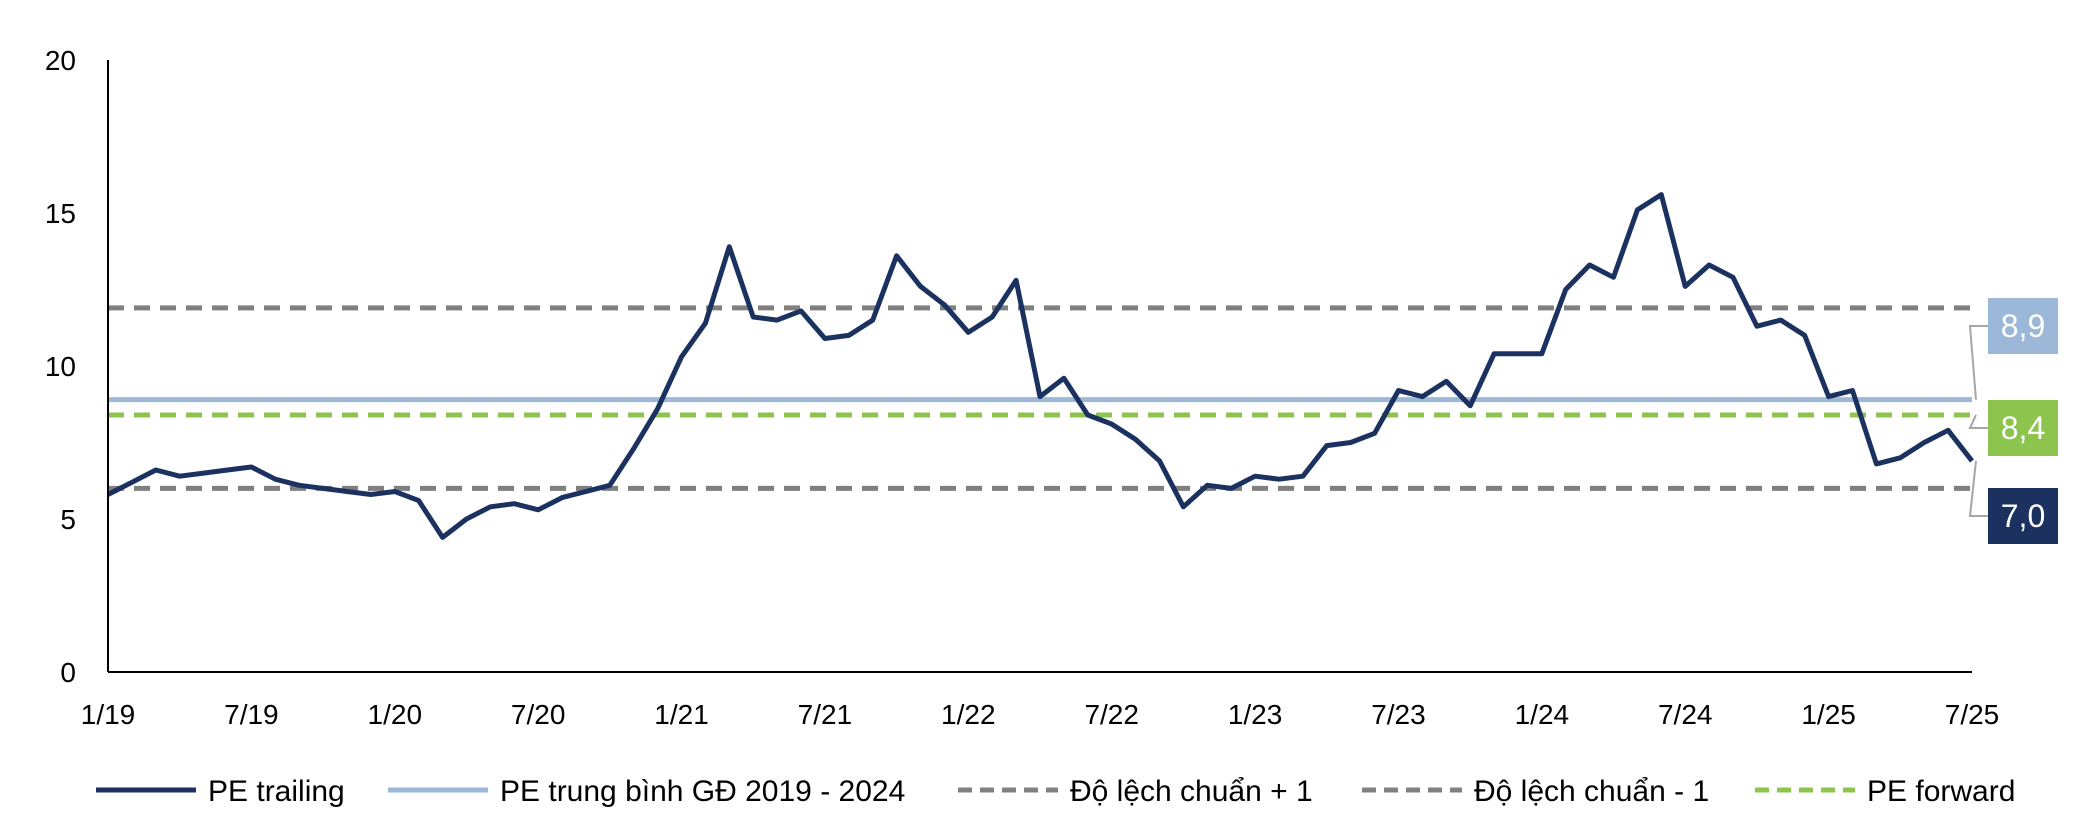 Image resolution: width=2074 pixels, height=834 pixels. What do you see at coordinates (1111, 714) in the screenshot?
I see `x-tick-label: 7/22` at bounding box center [1111, 714].